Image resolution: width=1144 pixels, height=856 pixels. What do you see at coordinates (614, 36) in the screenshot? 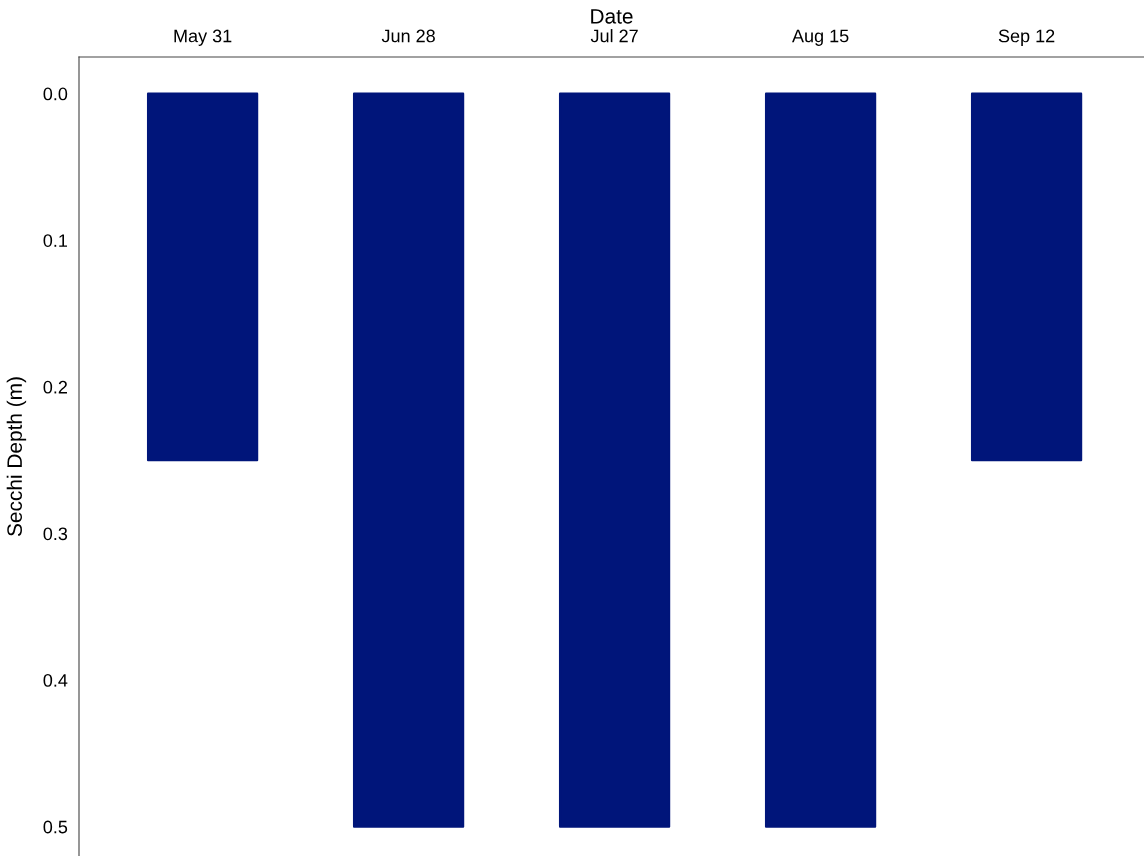
I see `x-tick-label: Jul 27` at bounding box center [614, 36].